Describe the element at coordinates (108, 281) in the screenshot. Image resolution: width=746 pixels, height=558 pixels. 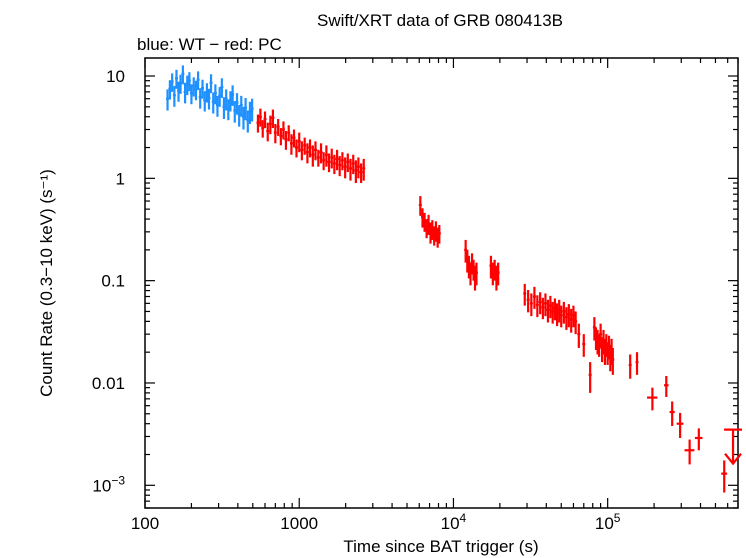
I see `y-tick-labels: 10 1 0.1 0.01 10−3` at that location.